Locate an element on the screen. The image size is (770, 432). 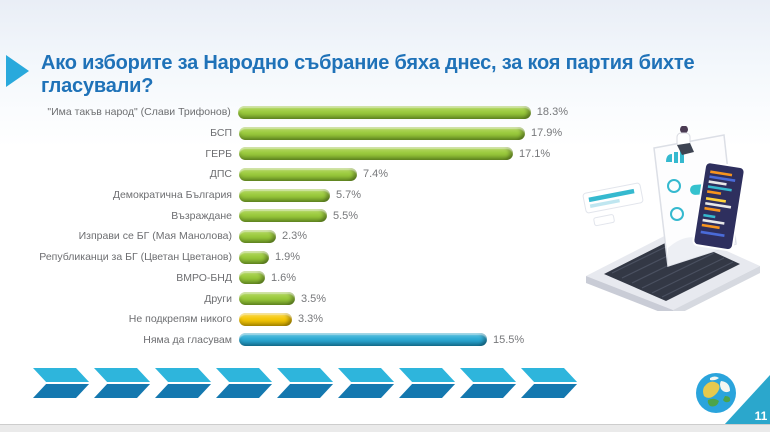
bar-track: 7.4% is located at coordinates (403, 174).